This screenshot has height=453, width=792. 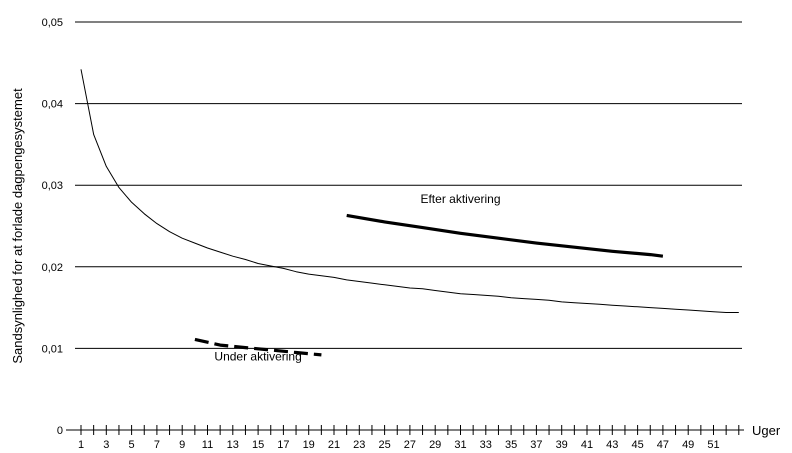 What do you see at coordinates (52, 268) in the screenshot?
I see `y-tick-label: 0,02` at bounding box center [52, 268].